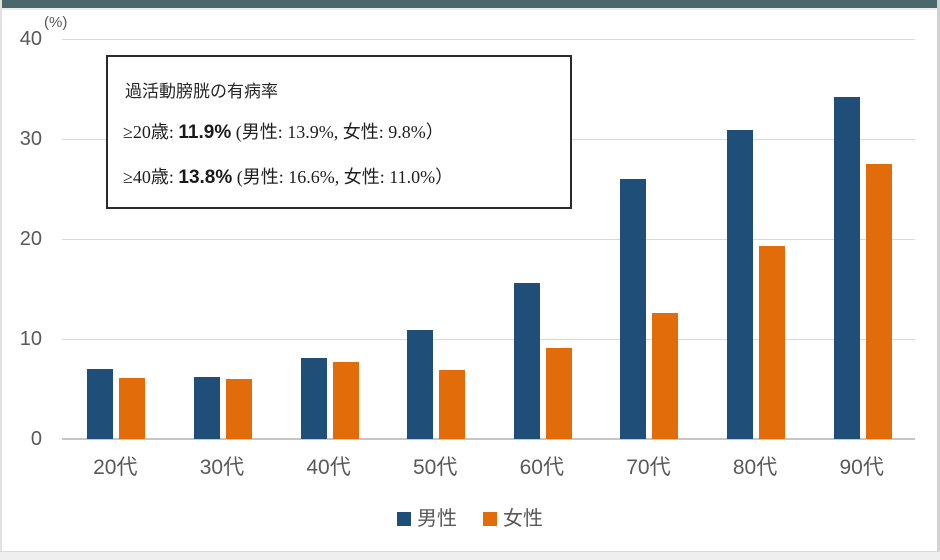  I want to click on male-color-swatch, so click(404, 519).